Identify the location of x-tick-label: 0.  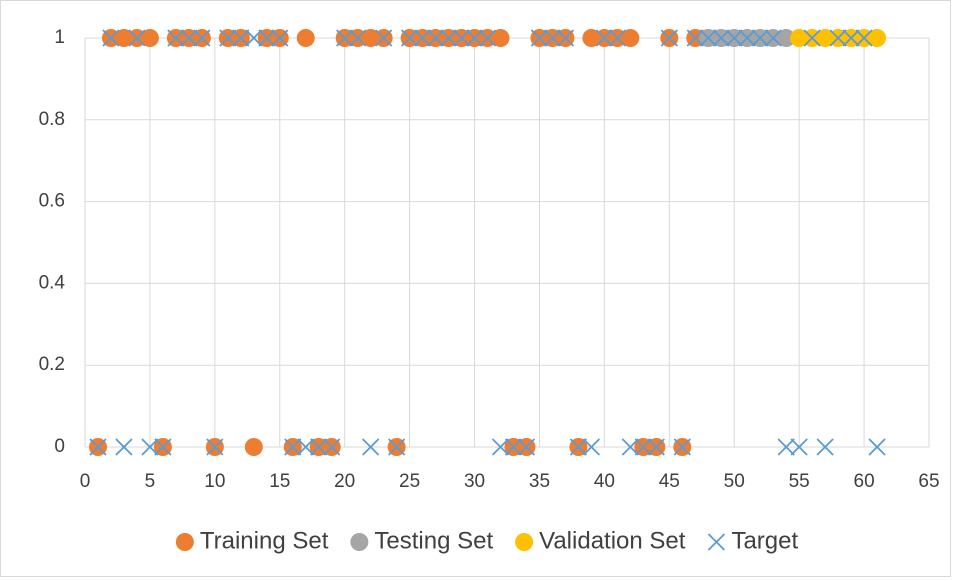
(85, 481).